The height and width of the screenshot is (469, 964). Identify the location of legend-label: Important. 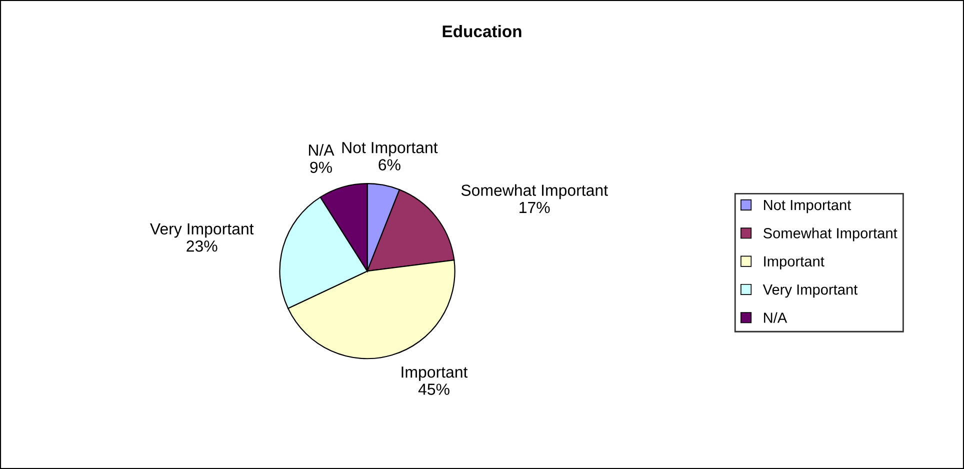
(794, 263).